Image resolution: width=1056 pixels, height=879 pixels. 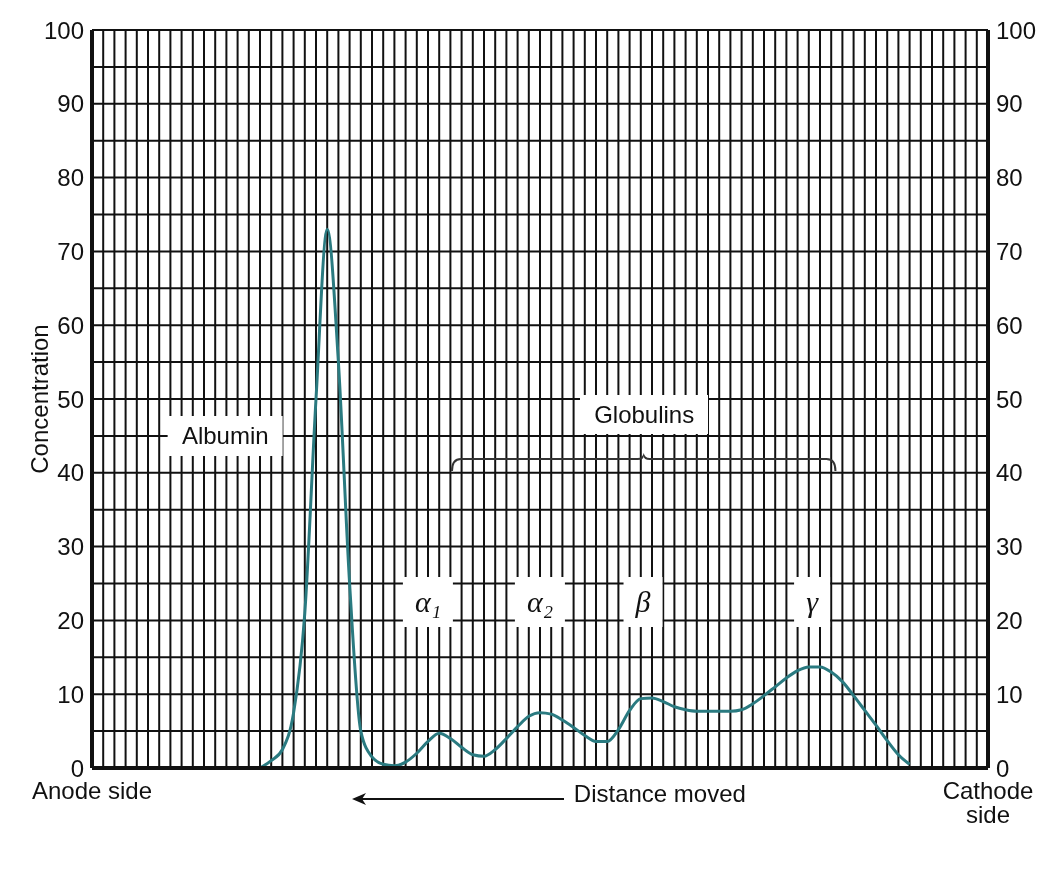 What do you see at coordinates (225, 435) in the screenshot?
I see `annotation: Albumin` at bounding box center [225, 435].